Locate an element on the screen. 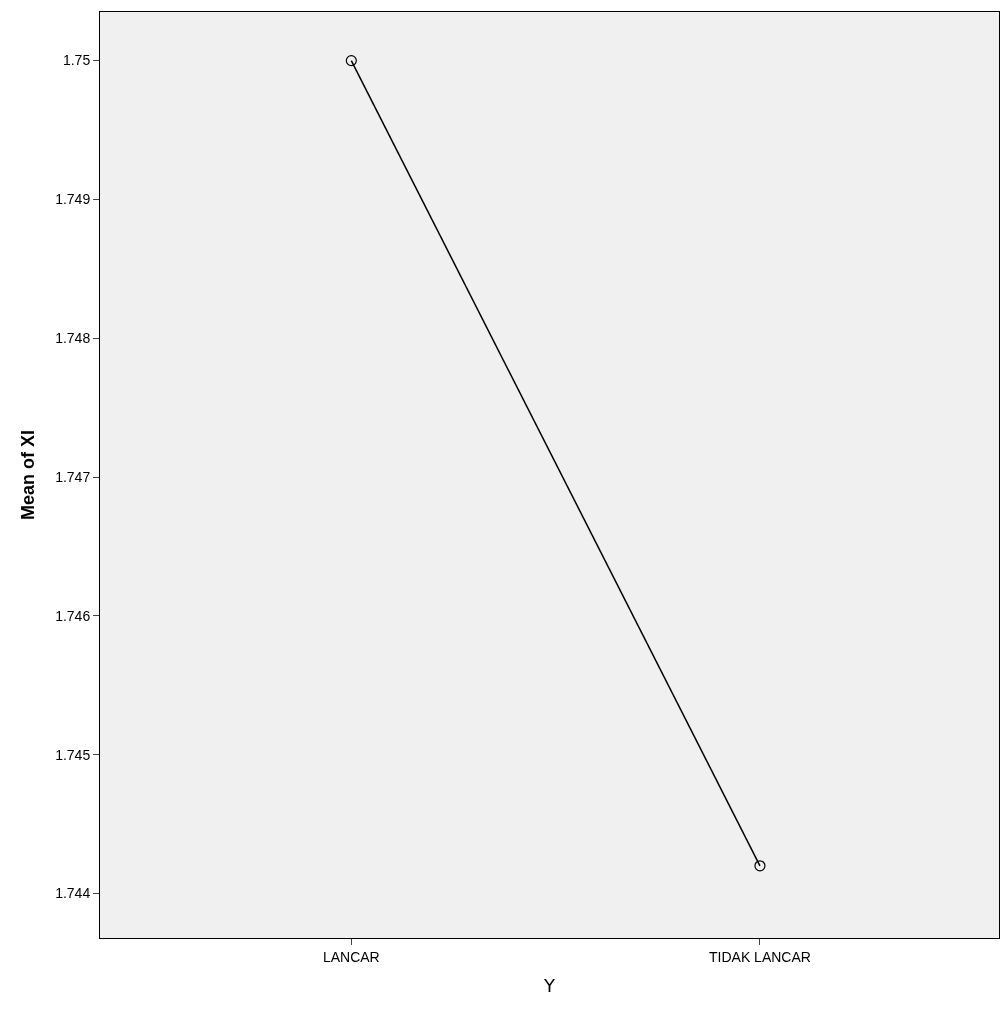 Image resolution: width=1001 pixels, height=1032 pixels. y-tick-label: 1.748 is located at coordinates (73, 338).